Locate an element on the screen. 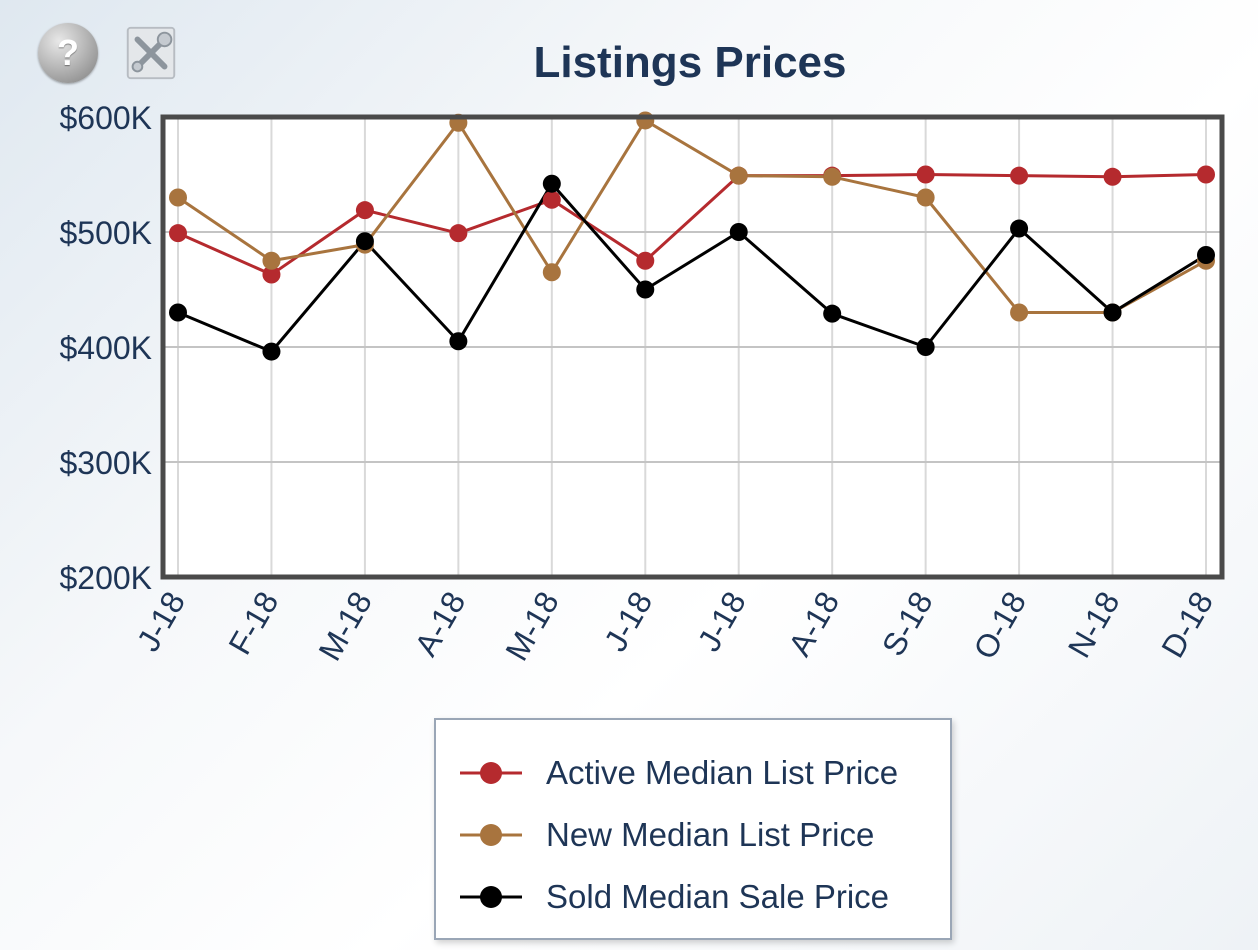  x-tick-label: S-18 is located at coordinates (907, 624).